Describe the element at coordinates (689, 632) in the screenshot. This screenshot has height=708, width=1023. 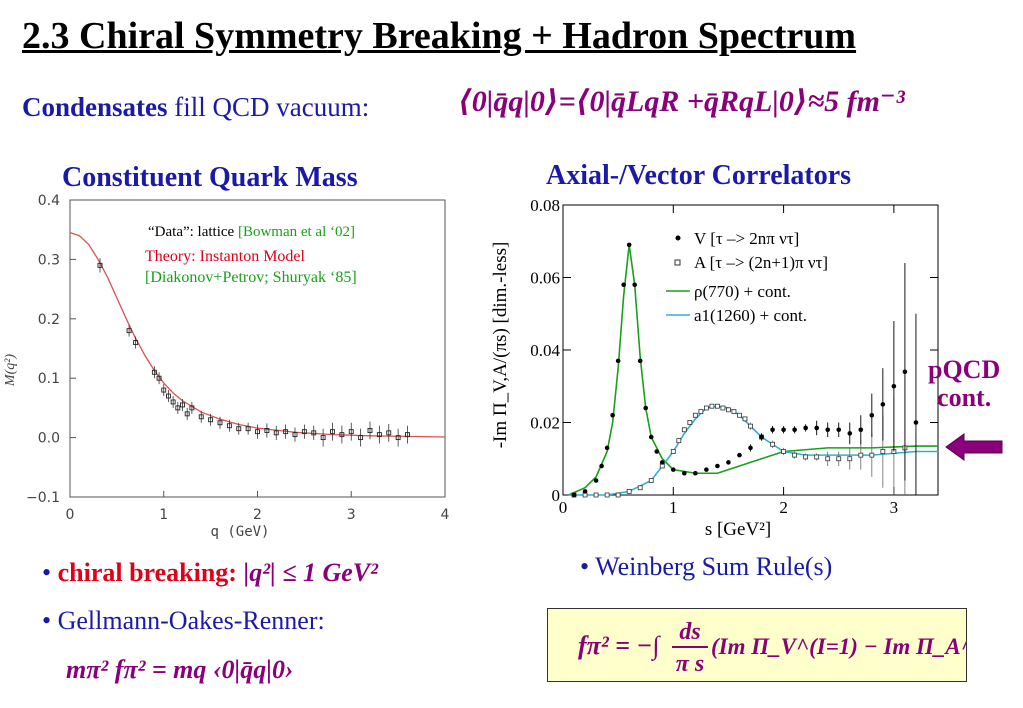
I see `formula-numerator: ds` at that location.